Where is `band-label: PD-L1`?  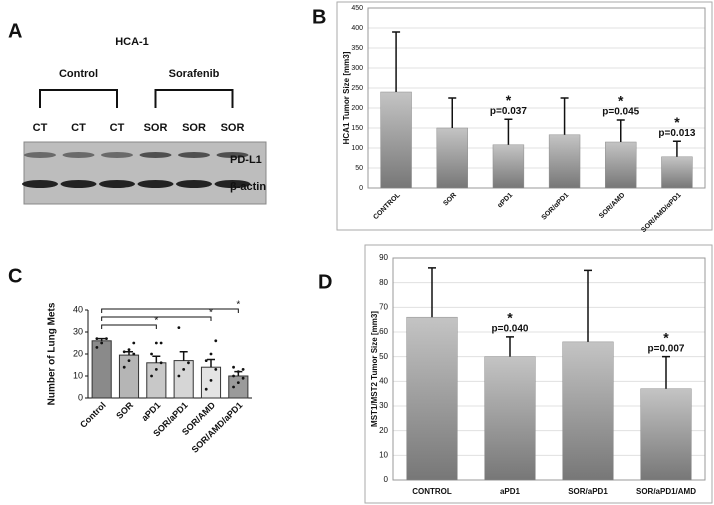 band-label: PD-L1 is located at coordinates (246, 160).